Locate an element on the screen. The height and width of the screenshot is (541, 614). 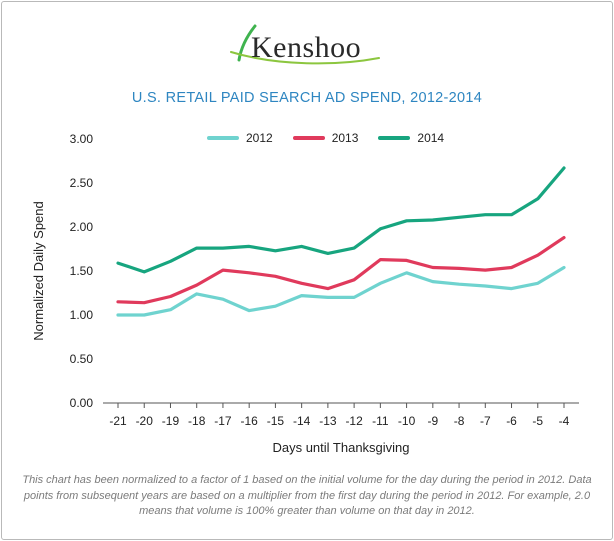
legend-swatch-2014 is located at coordinates (394, 138).